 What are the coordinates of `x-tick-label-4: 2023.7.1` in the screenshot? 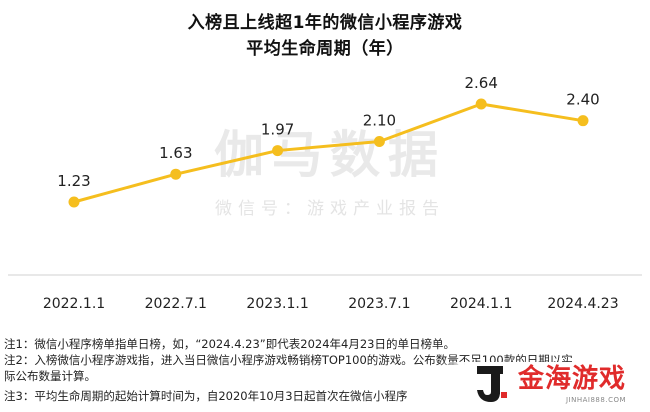 It's located at (379, 304).